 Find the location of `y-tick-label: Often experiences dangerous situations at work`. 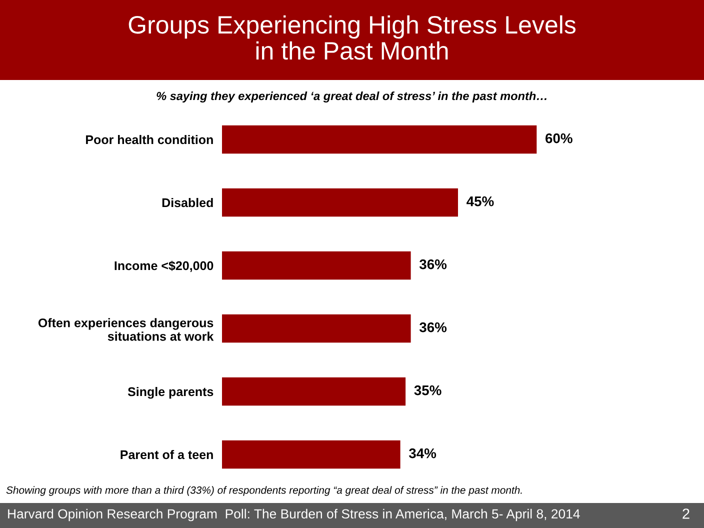

y-tick-label: Often experiences dangerous situations at work is located at coordinates (126, 329).